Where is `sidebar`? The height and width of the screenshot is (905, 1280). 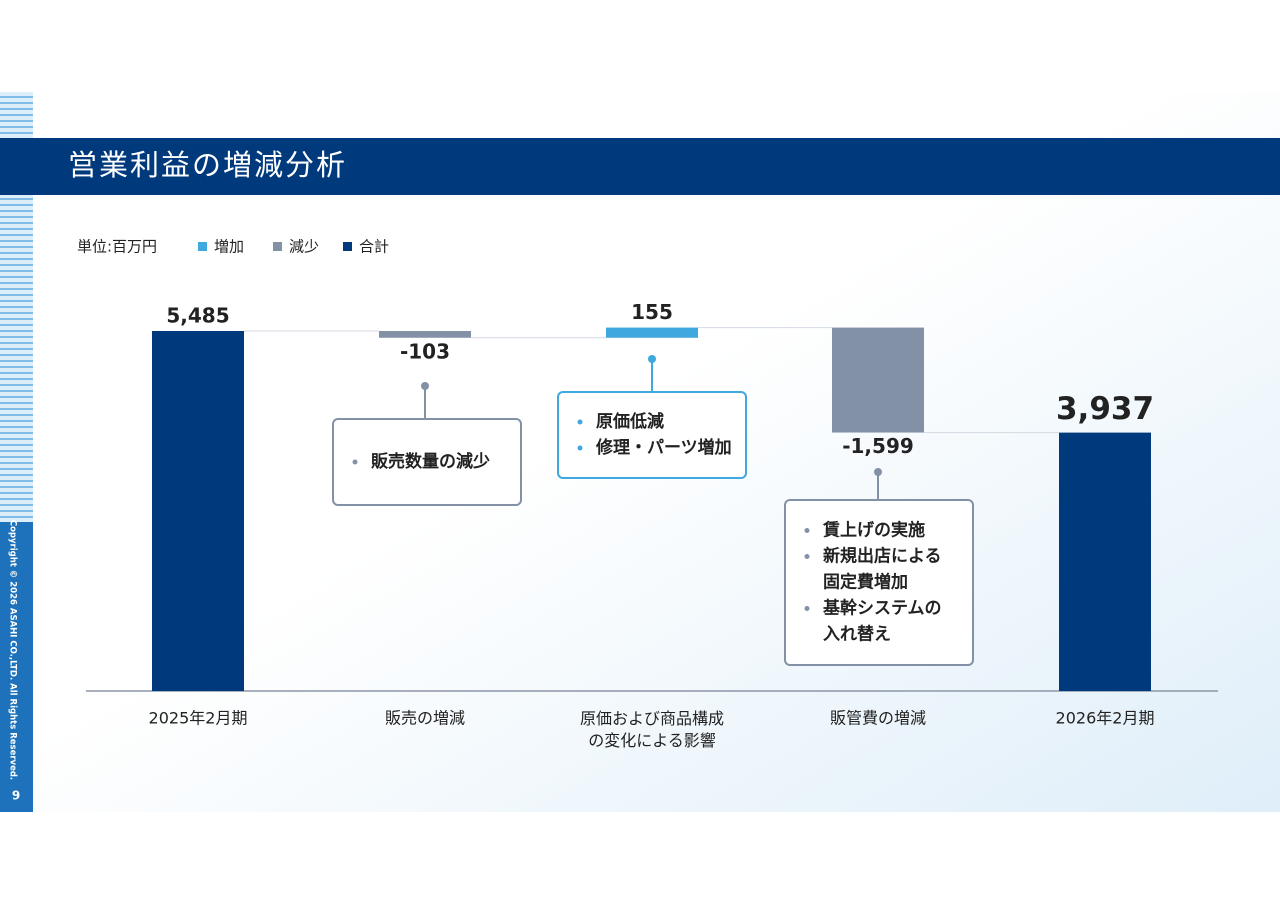
sidebar is located at coordinates (16, 667).